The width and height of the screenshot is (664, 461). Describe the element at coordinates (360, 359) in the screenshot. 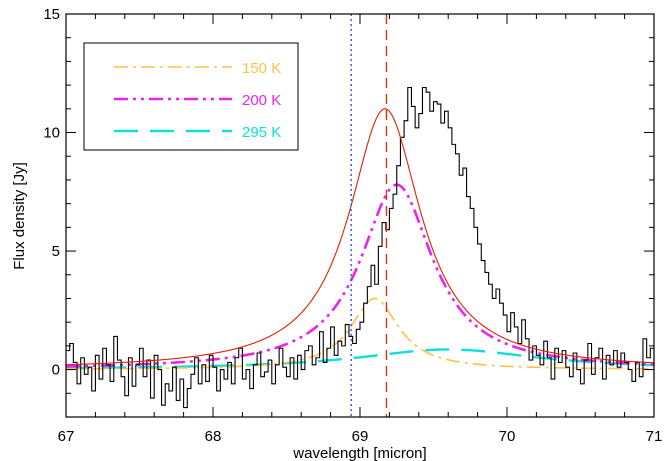

I see `series-295-k` at that location.